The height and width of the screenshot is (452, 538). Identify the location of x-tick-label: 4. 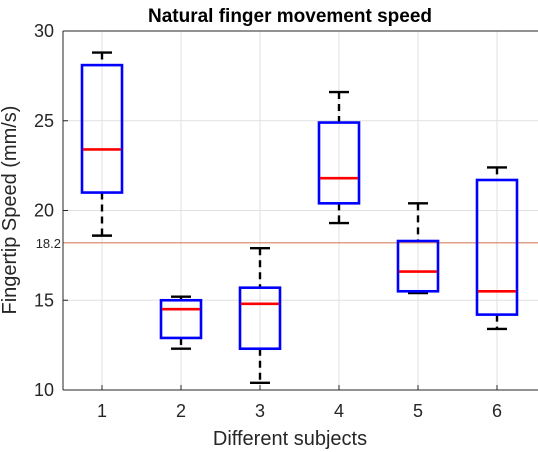
(339, 411).